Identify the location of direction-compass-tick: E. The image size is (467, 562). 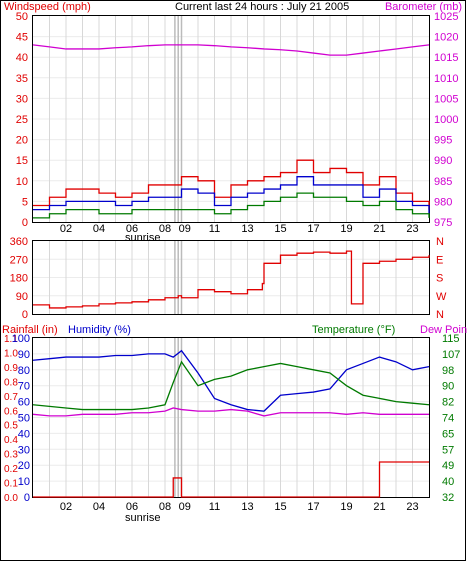
(439, 260).